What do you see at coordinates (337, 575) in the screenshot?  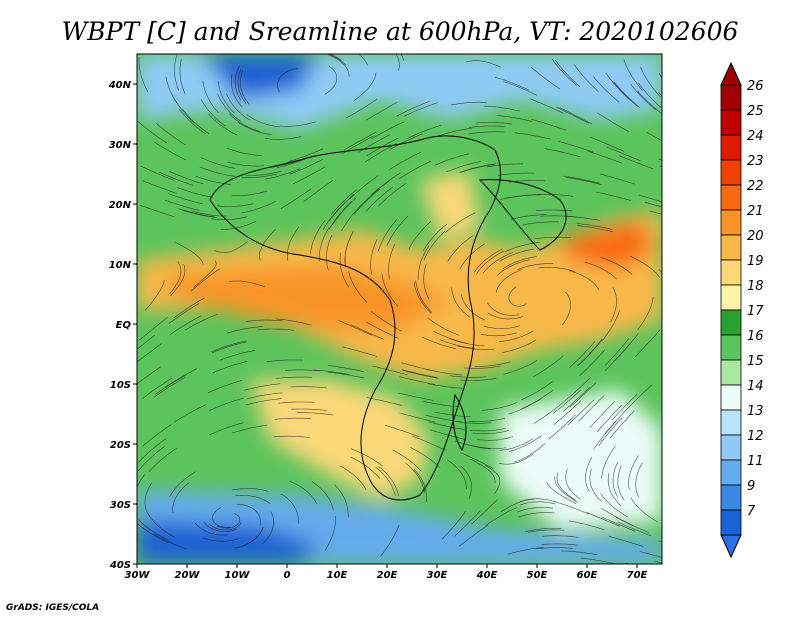 I see `lon-tick-label: 10E` at bounding box center [337, 575].